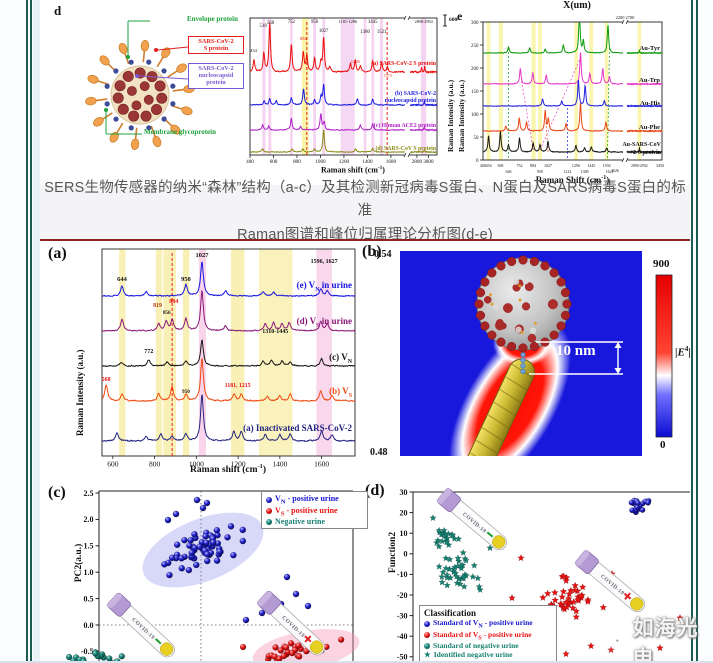  Describe the element at coordinates (572, 38) in the screenshot. I see `spectrum-au-tyr` at that location.